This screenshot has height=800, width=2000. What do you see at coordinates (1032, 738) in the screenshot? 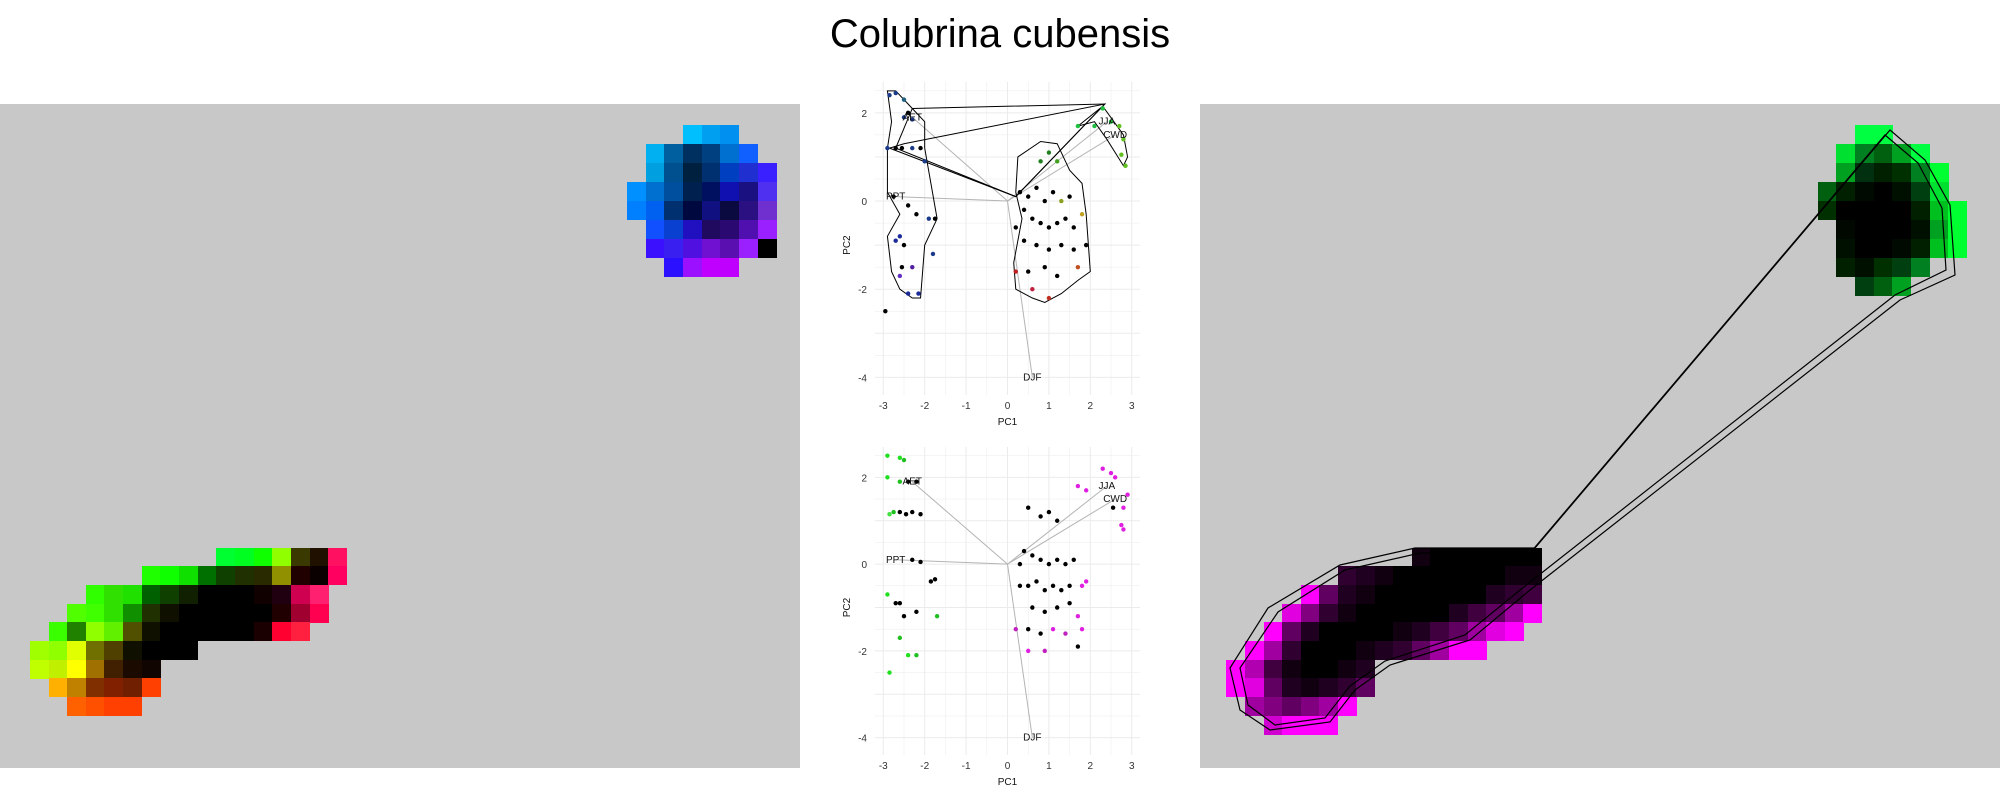
I see `loading-label: DJF` at bounding box center [1032, 738].